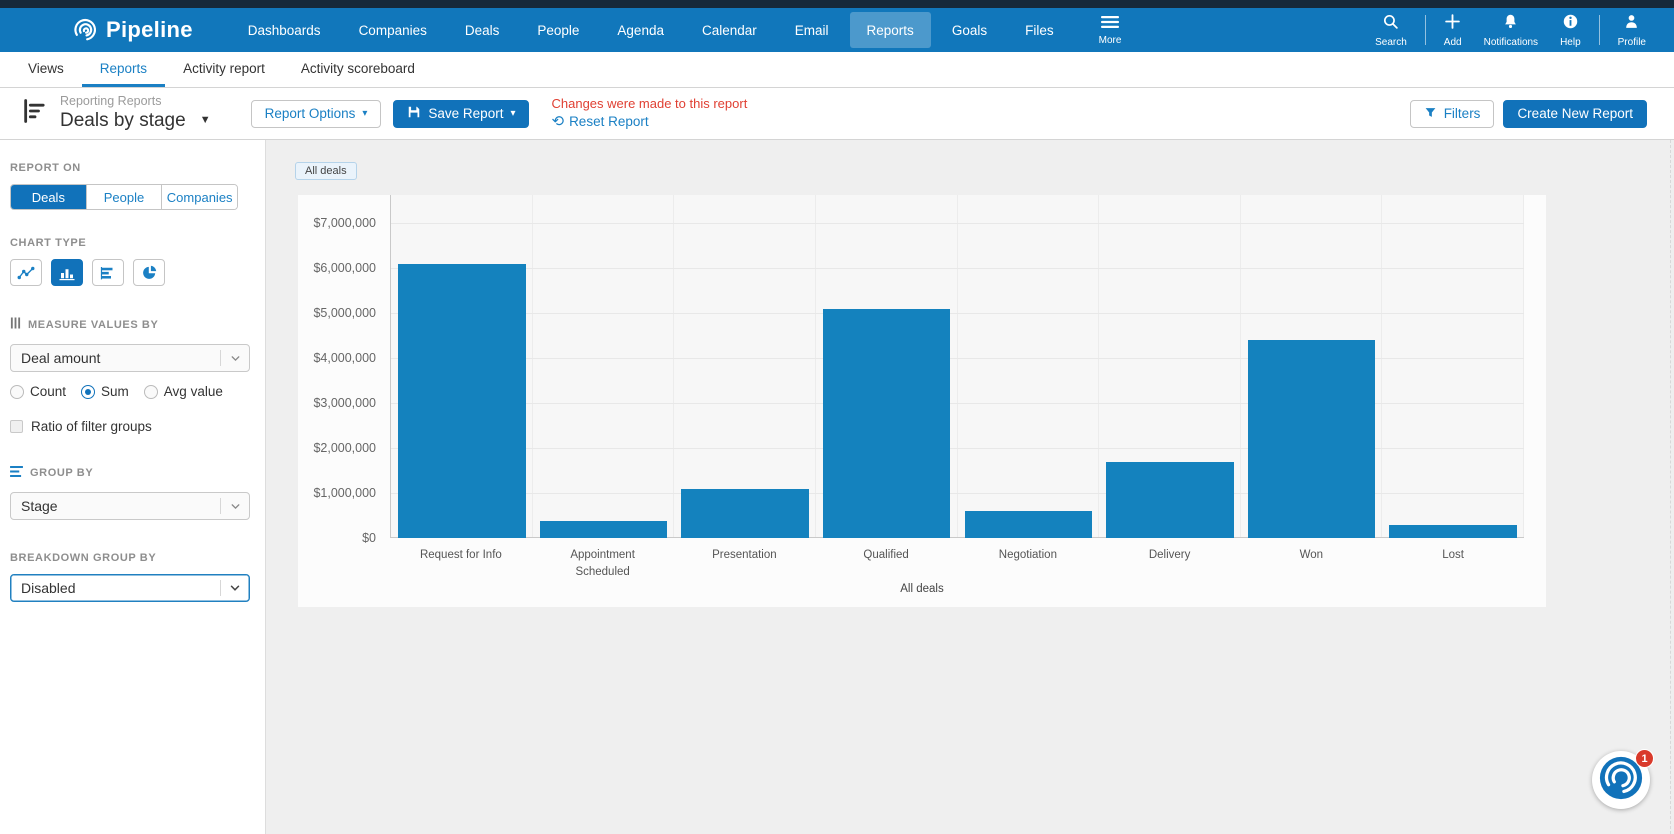 This screenshot has width=1674, height=834. What do you see at coordinates (745, 513) in the screenshot?
I see `bar-presentation` at bounding box center [745, 513].